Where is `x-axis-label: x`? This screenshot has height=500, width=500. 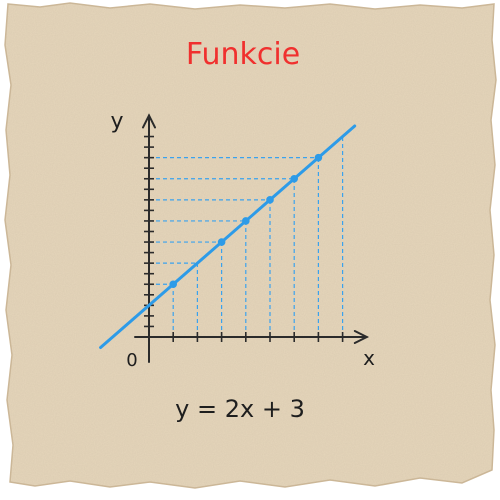
x-axis-label: x is located at coordinates (369, 358).